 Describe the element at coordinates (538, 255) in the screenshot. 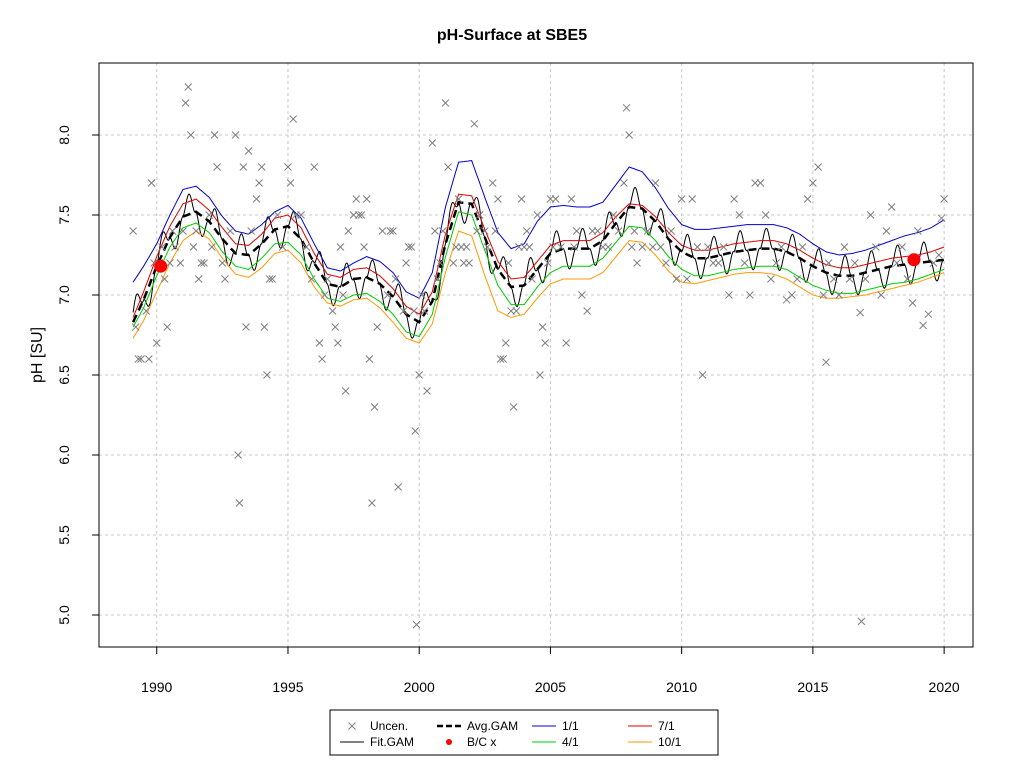

I see `series-7-1-line` at that location.